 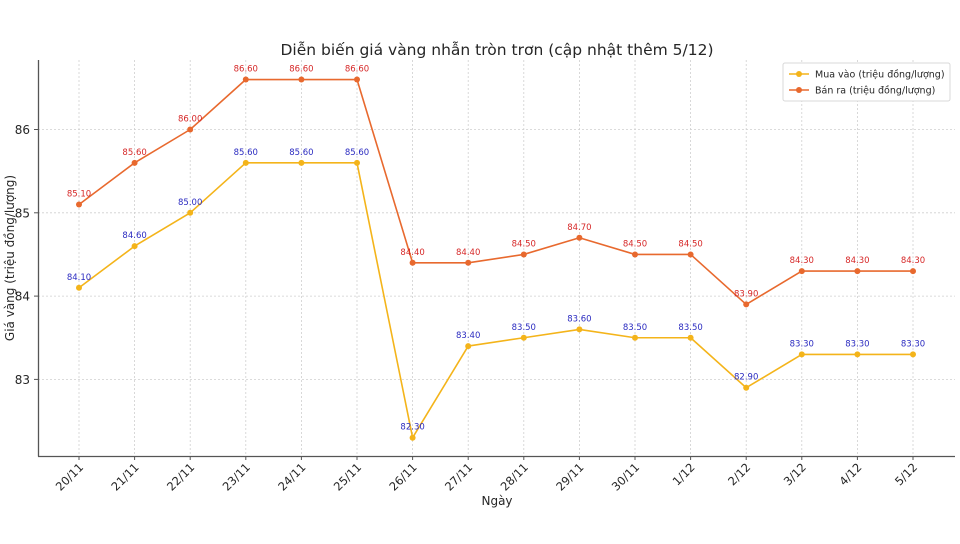 I want to click on y-tick-label: 85, so click(x=22, y=213).